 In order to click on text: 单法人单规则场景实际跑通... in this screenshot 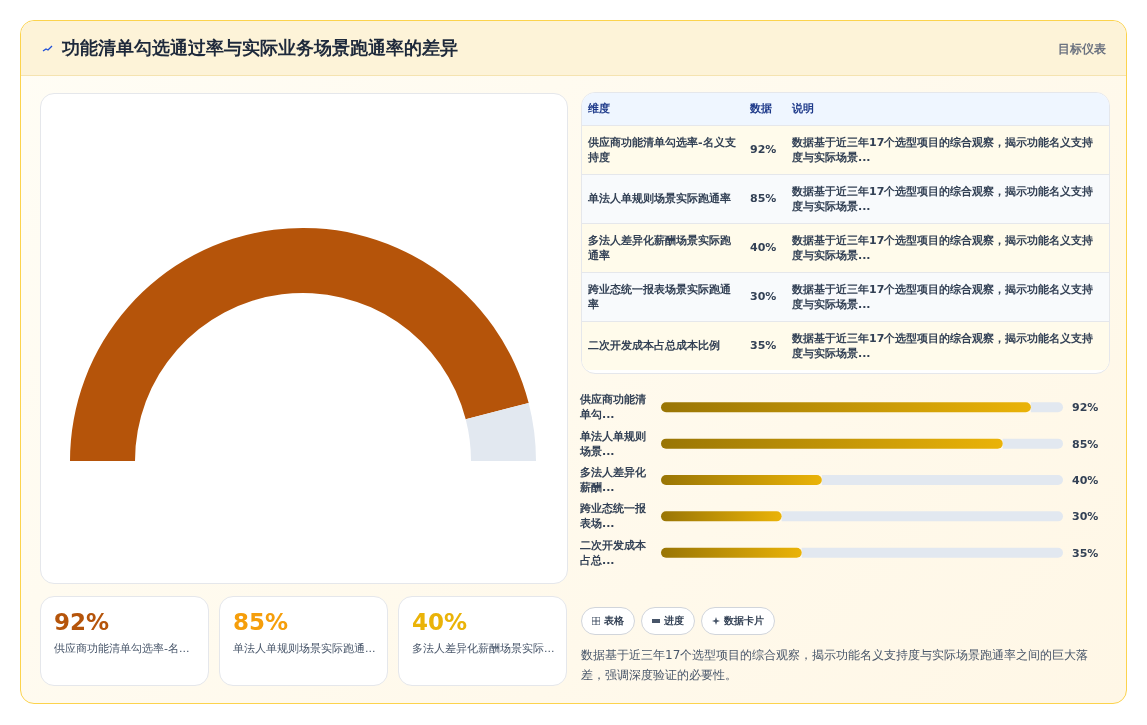, I will do `click(305, 648)`.